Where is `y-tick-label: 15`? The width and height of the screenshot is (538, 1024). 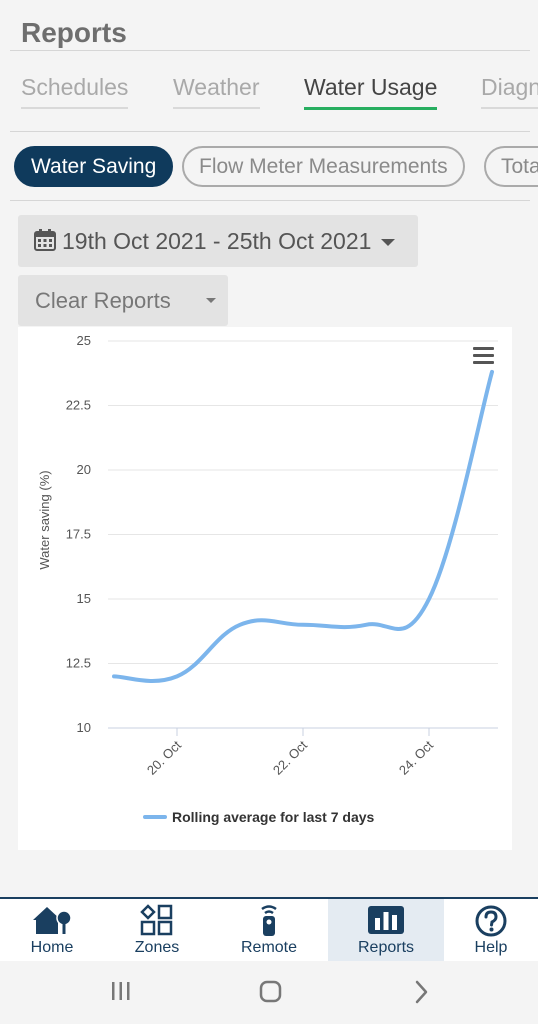 y-tick-label: 15 is located at coordinates (84, 598).